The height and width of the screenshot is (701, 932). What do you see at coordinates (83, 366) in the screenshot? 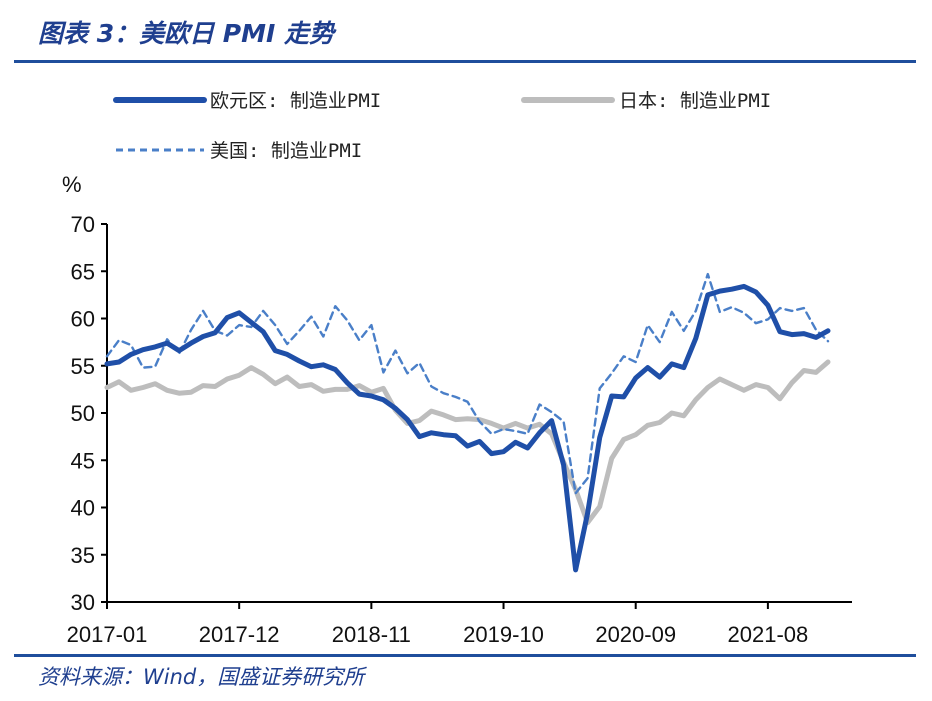
I see `y-tick-label: 55` at bounding box center [83, 366].